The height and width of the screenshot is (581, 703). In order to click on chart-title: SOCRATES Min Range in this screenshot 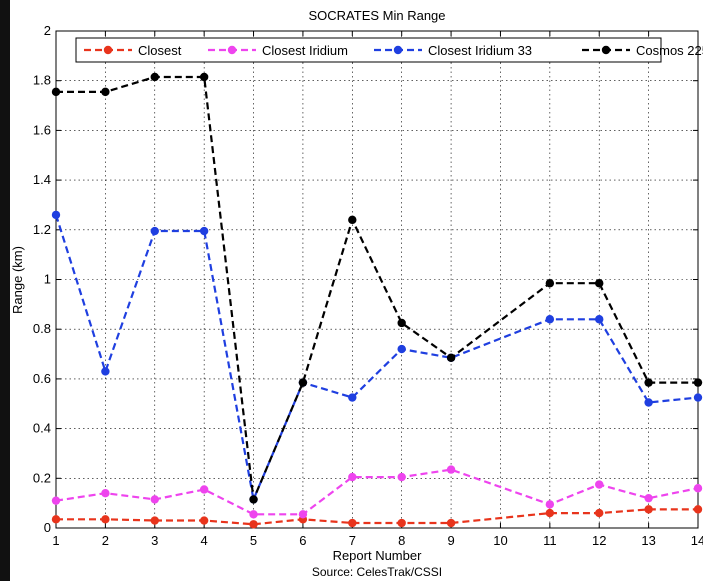, I will do `click(376, 15)`.